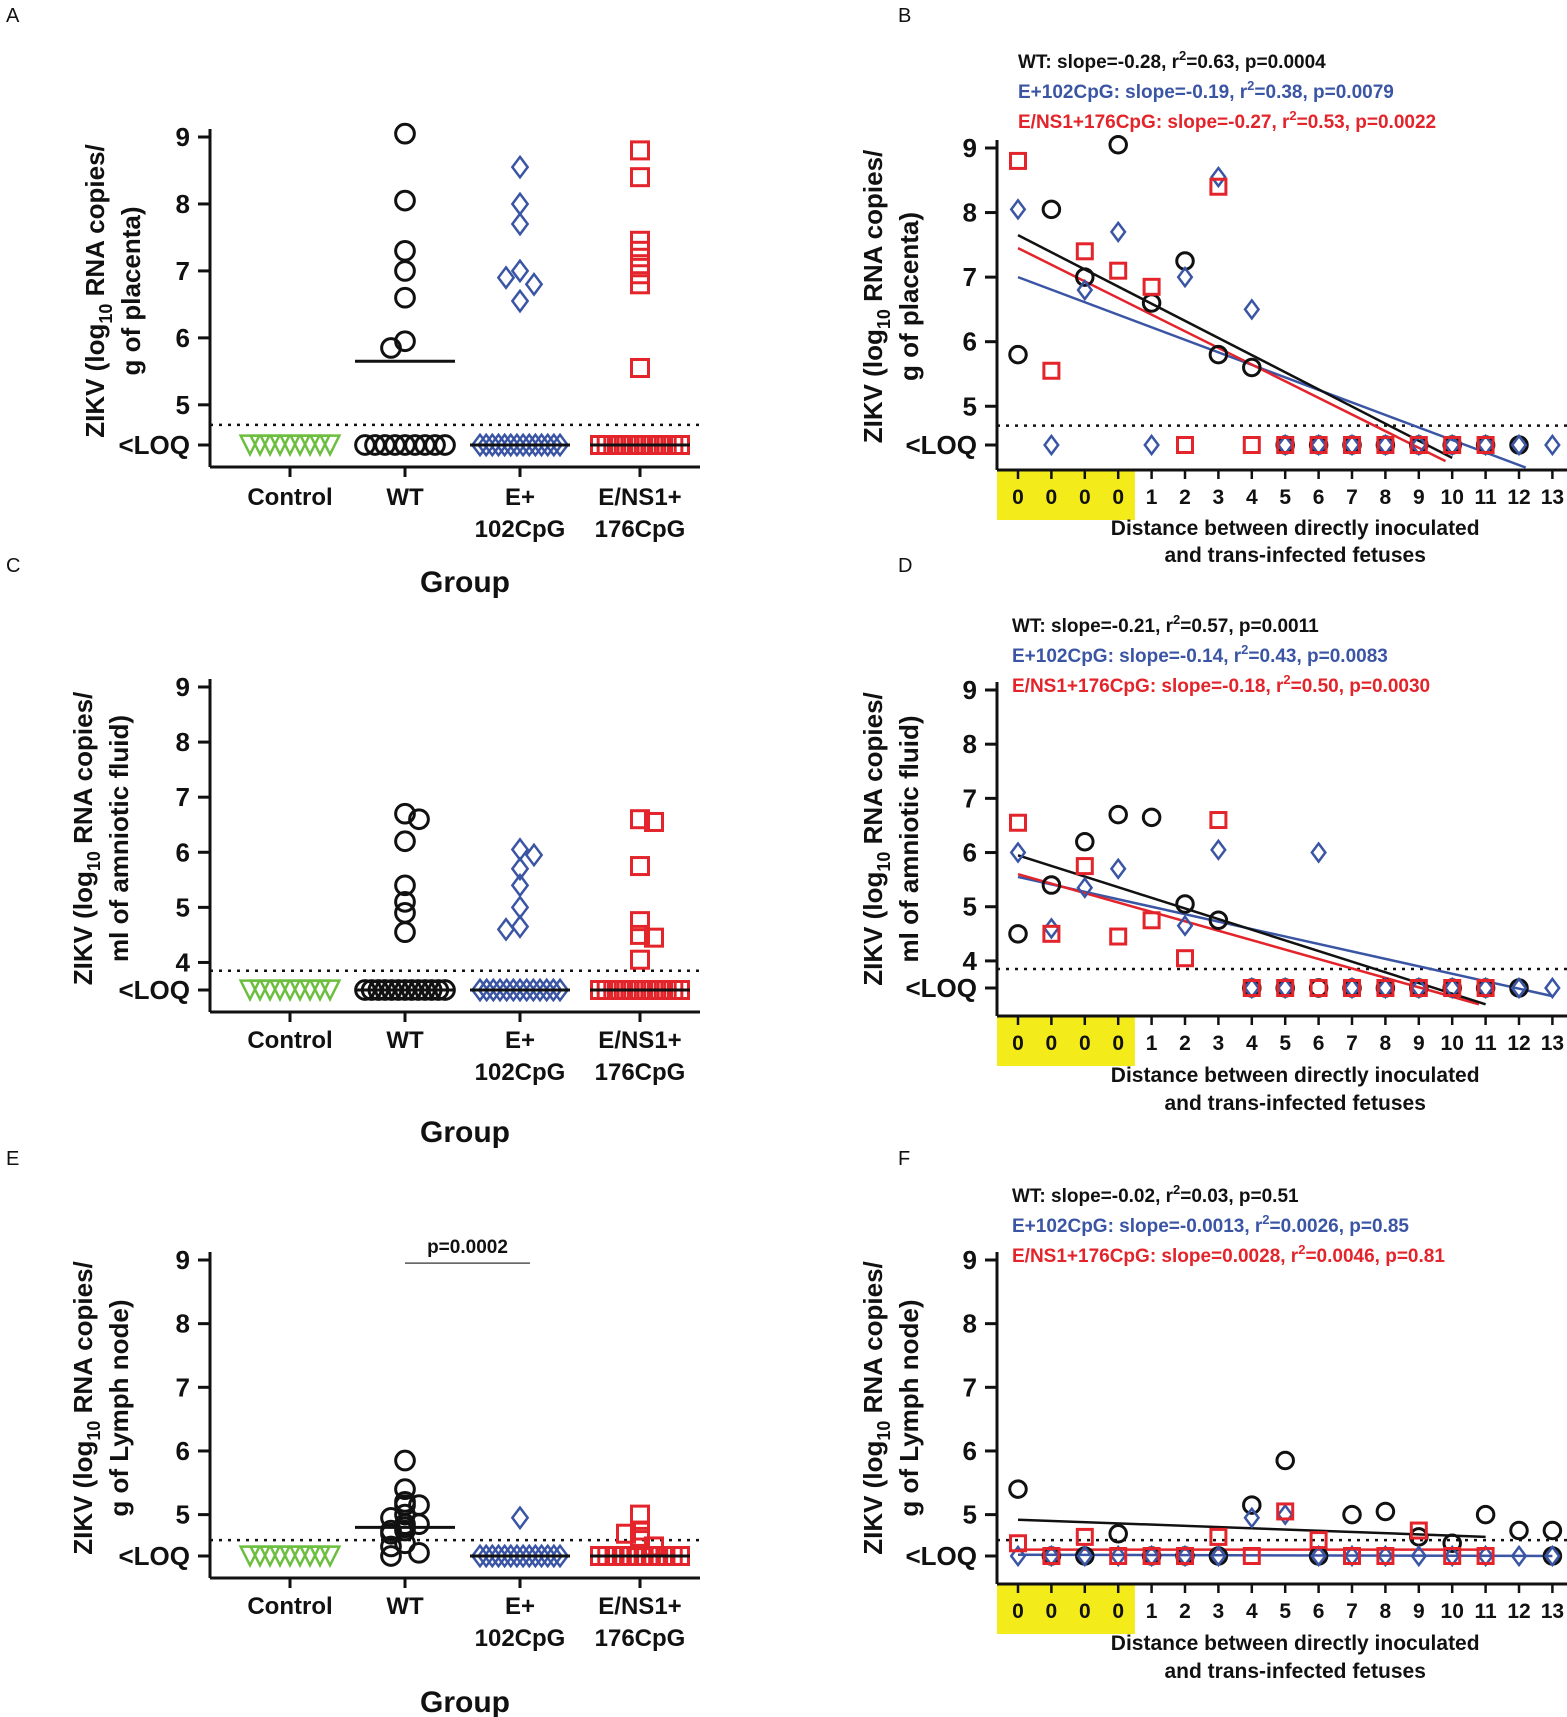 This screenshot has width=1567, height=1717. What do you see at coordinates (1251, 930) in the screenshot?
I see `regression-line-wt` at bounding box center [1251, 930].